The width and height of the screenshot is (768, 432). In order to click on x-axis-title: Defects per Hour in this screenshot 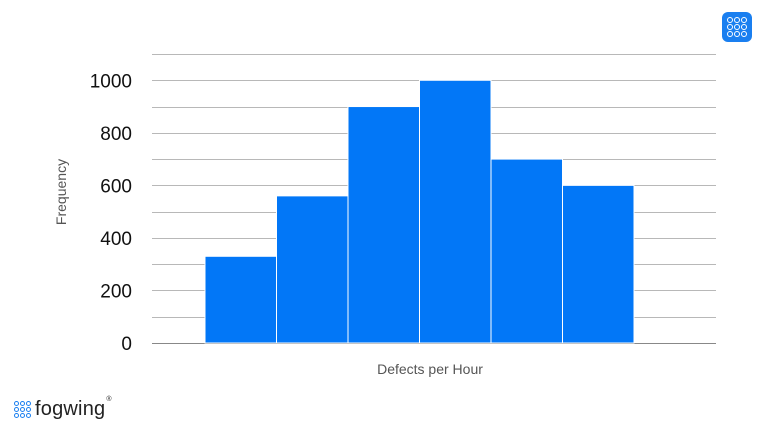, I will do `click(430, 369)`.